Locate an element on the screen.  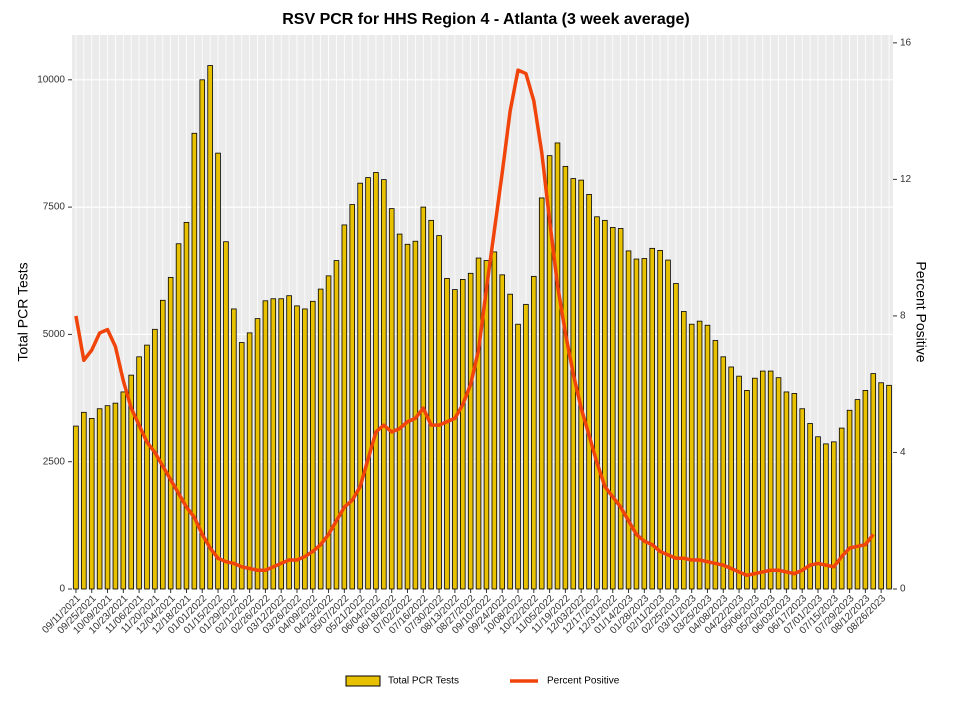
y2-tick-label: 12 is located at coordinates (906, 179).